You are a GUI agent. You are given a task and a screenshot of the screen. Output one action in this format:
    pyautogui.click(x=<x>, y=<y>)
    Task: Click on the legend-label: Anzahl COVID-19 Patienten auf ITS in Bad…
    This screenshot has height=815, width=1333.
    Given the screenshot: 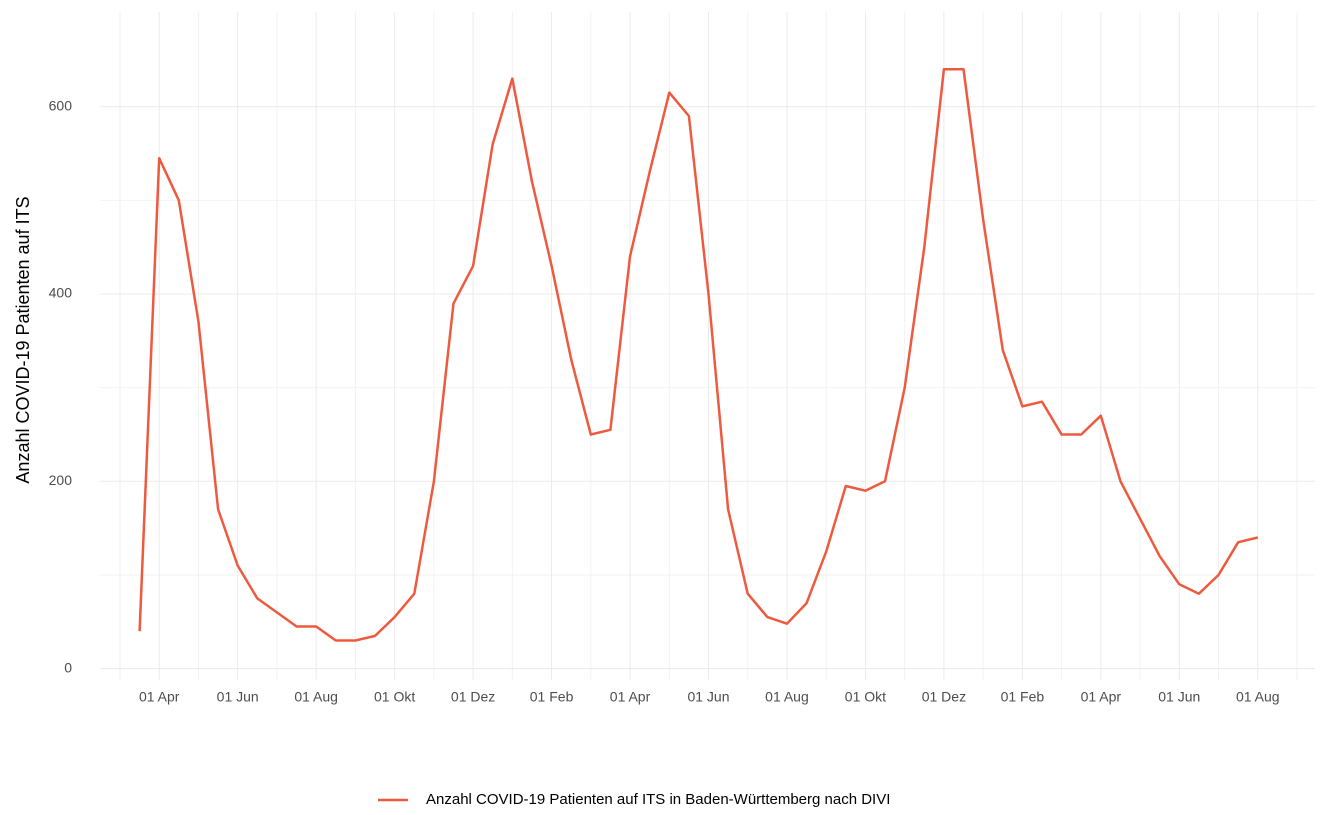 What is the action you would take?
    pyautogui.click(x=658, y=799)
    